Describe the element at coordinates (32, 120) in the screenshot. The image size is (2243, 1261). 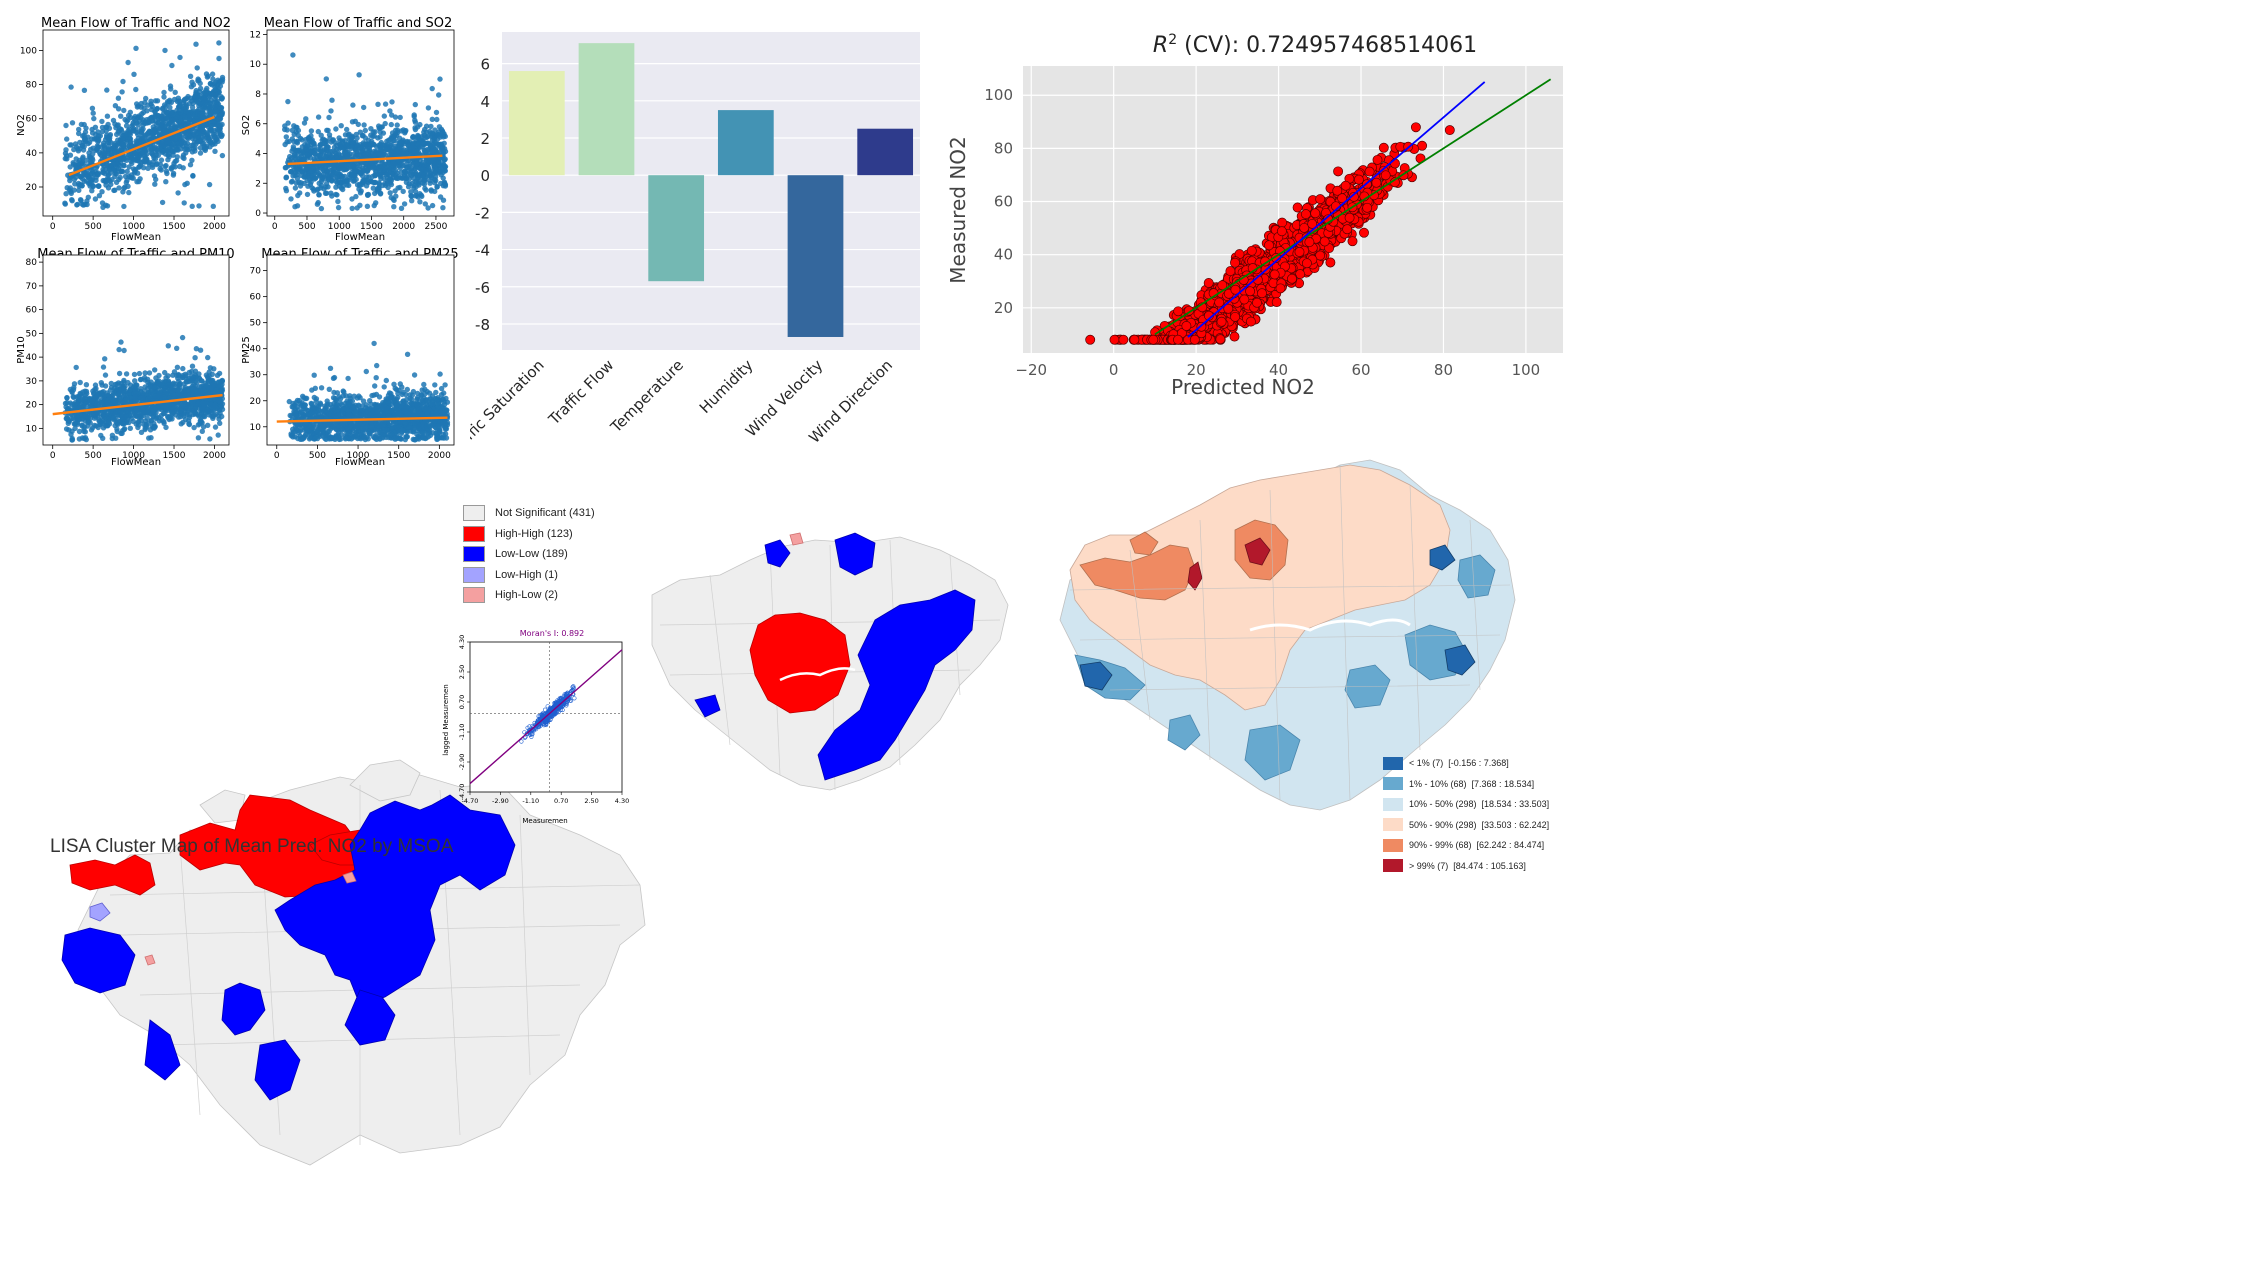
I see `y-tick-label: 60` at that location.